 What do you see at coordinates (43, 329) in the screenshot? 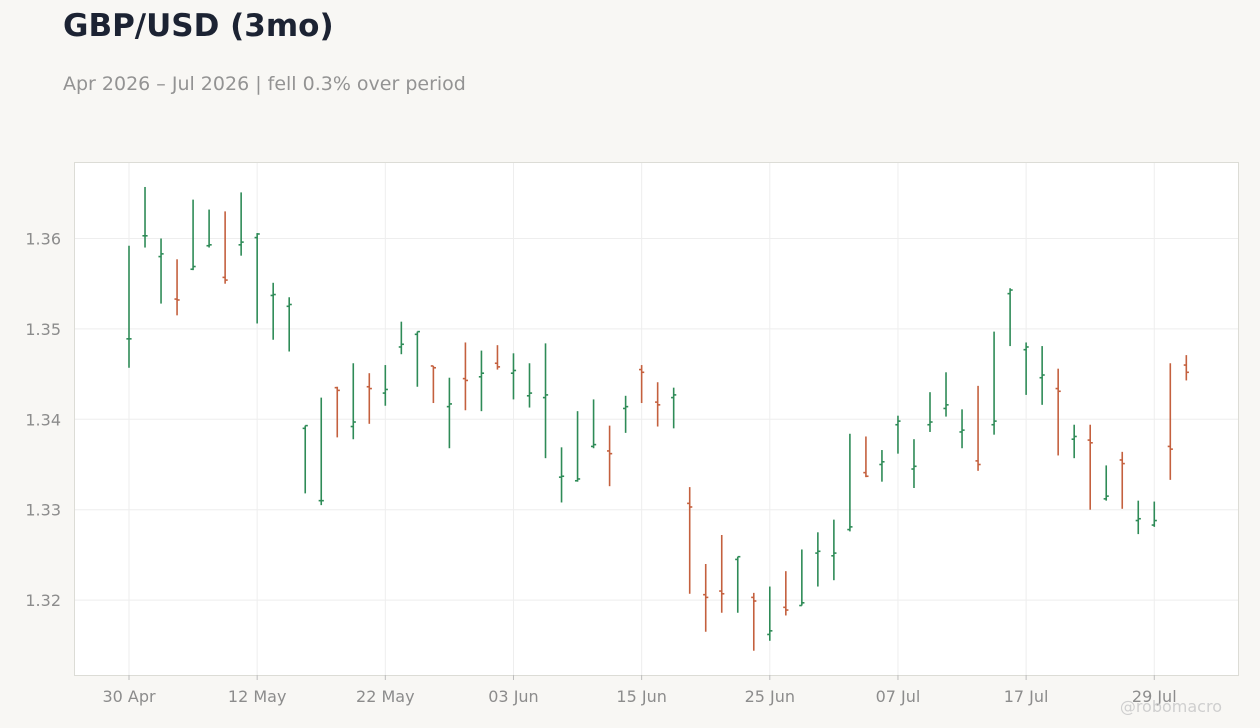
I see `y-tick-label: 1.35` at bounding box center [43, 329].